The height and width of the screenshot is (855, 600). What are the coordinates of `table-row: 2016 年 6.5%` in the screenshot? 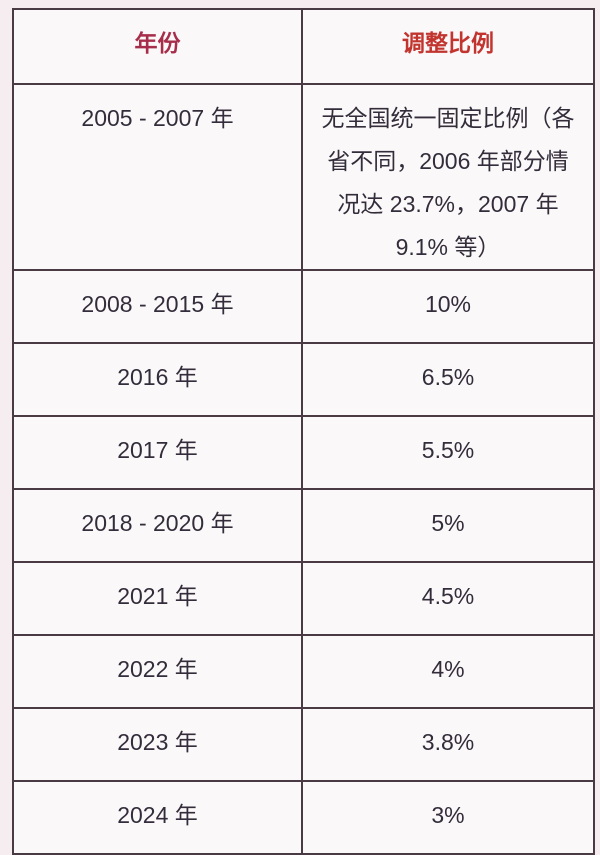 It's located at (303, 379).